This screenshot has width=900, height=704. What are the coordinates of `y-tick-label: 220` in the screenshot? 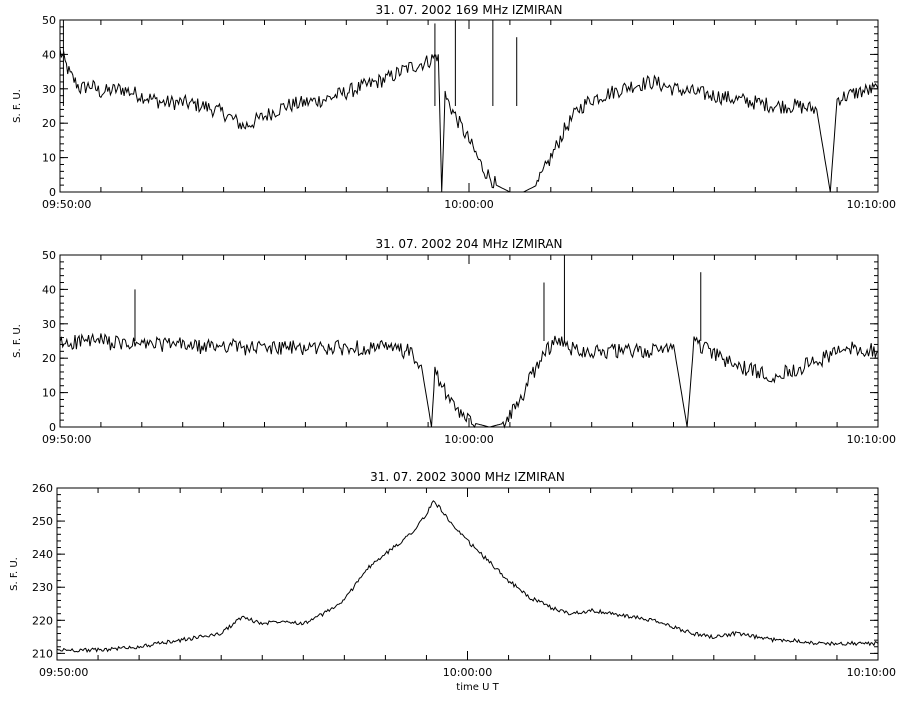 It's located at (42, 620).